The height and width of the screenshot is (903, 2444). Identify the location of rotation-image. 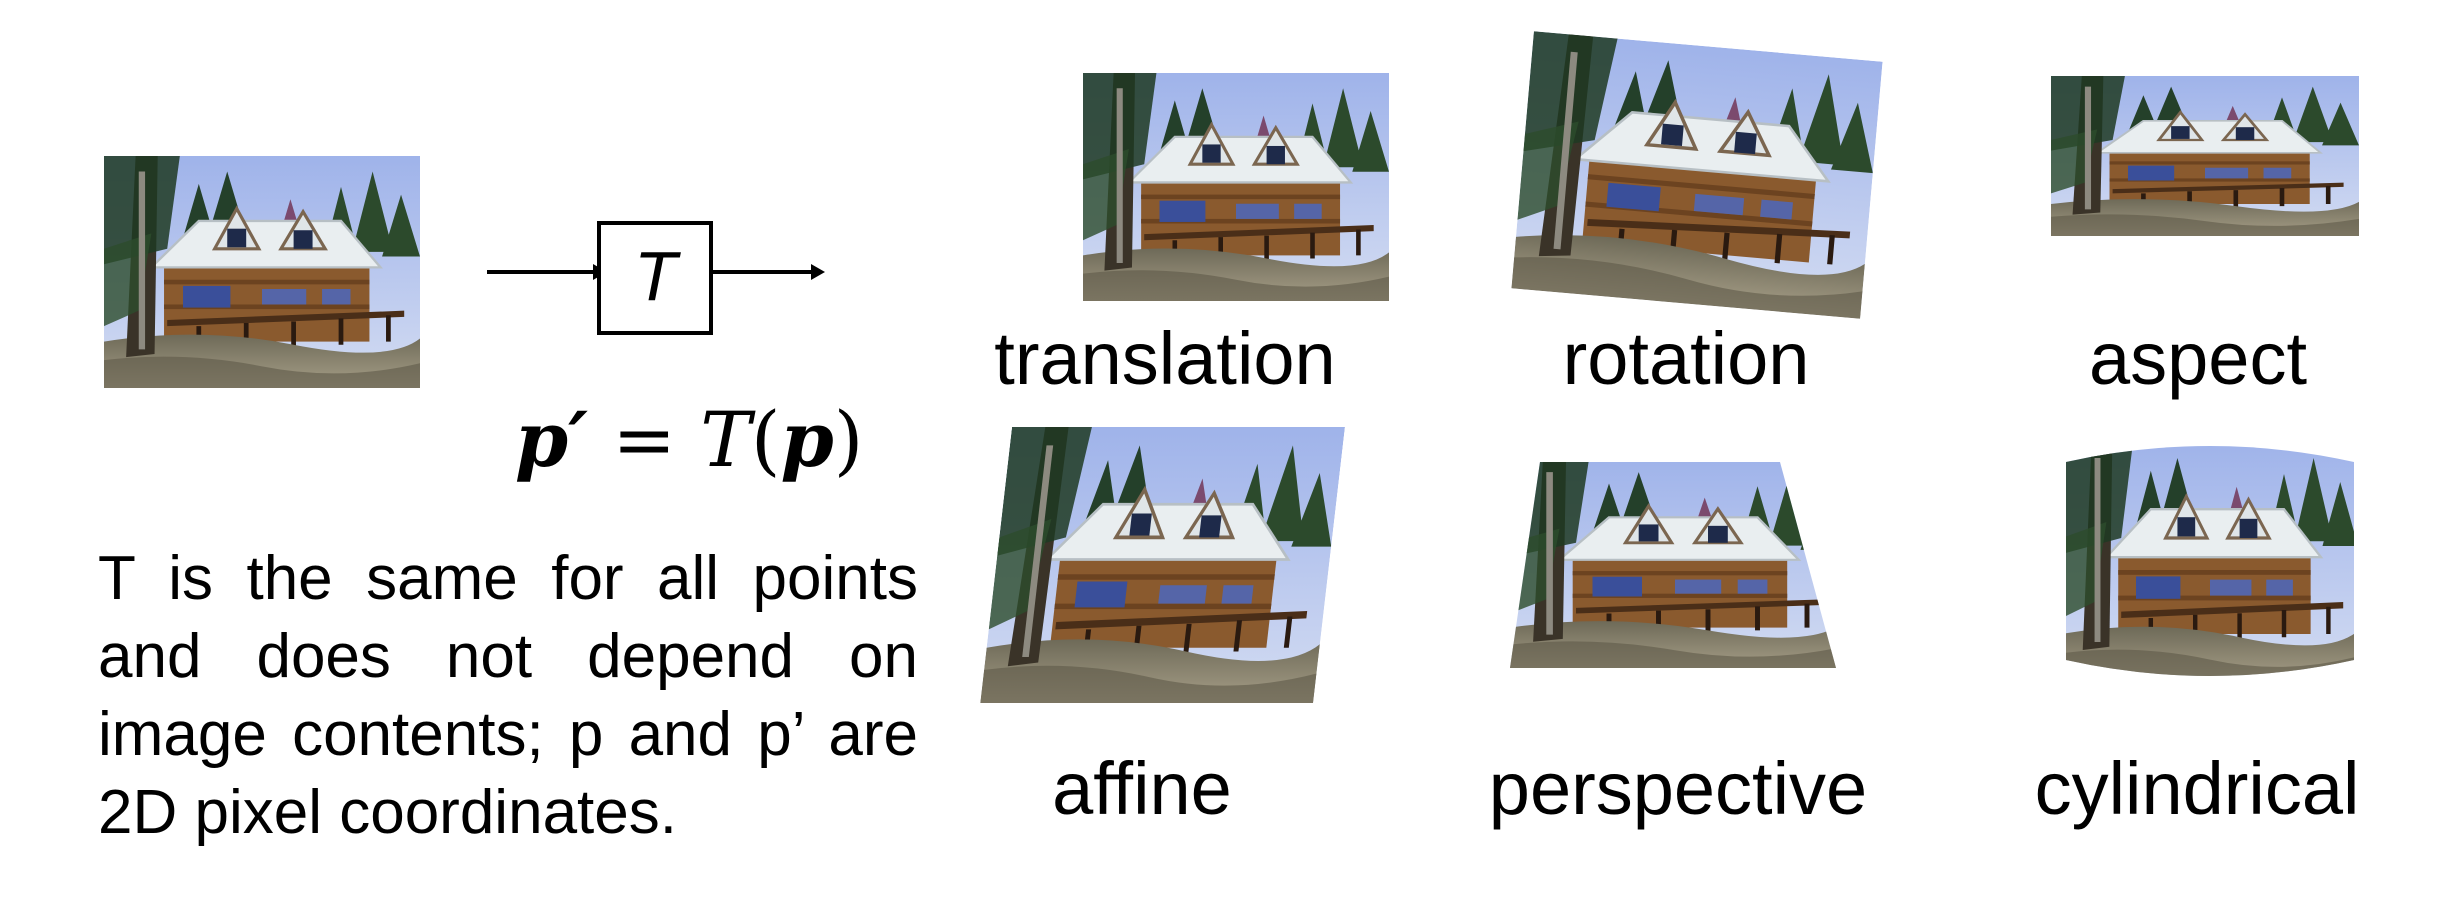
(1697, 175).